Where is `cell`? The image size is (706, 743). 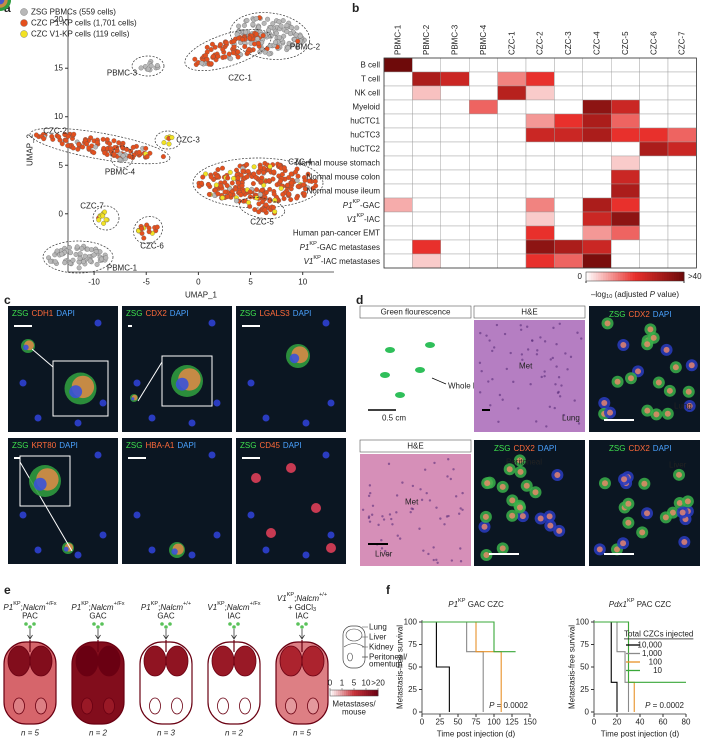
cell is located at coordinates (291, 468).